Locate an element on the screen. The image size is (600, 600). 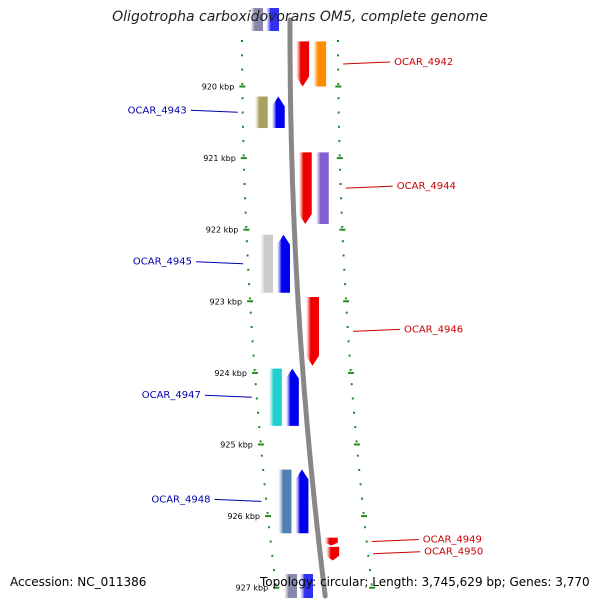
scale-label: 925 kbp is located at coordinates (236, 445).